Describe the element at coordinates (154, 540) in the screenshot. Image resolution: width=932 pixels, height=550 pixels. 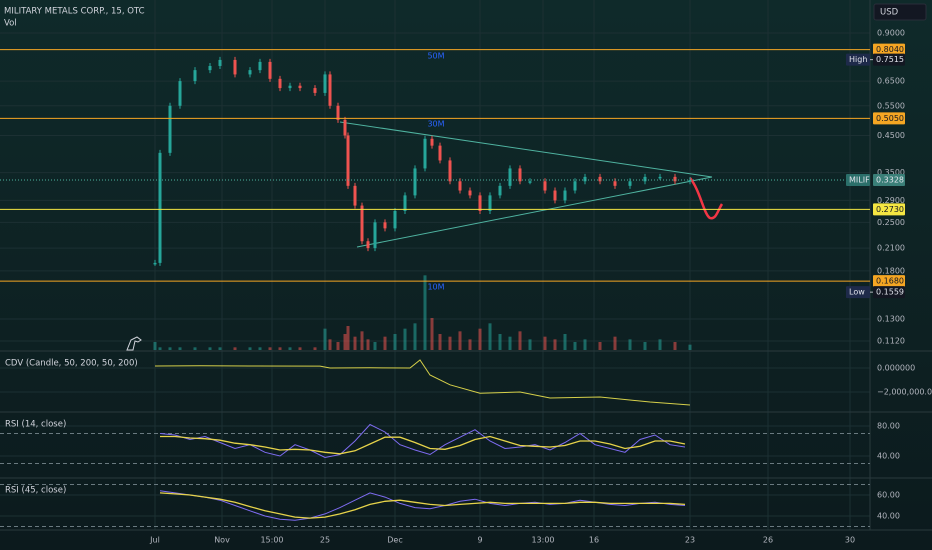
I see `x-tick-label: Jul` at that location.